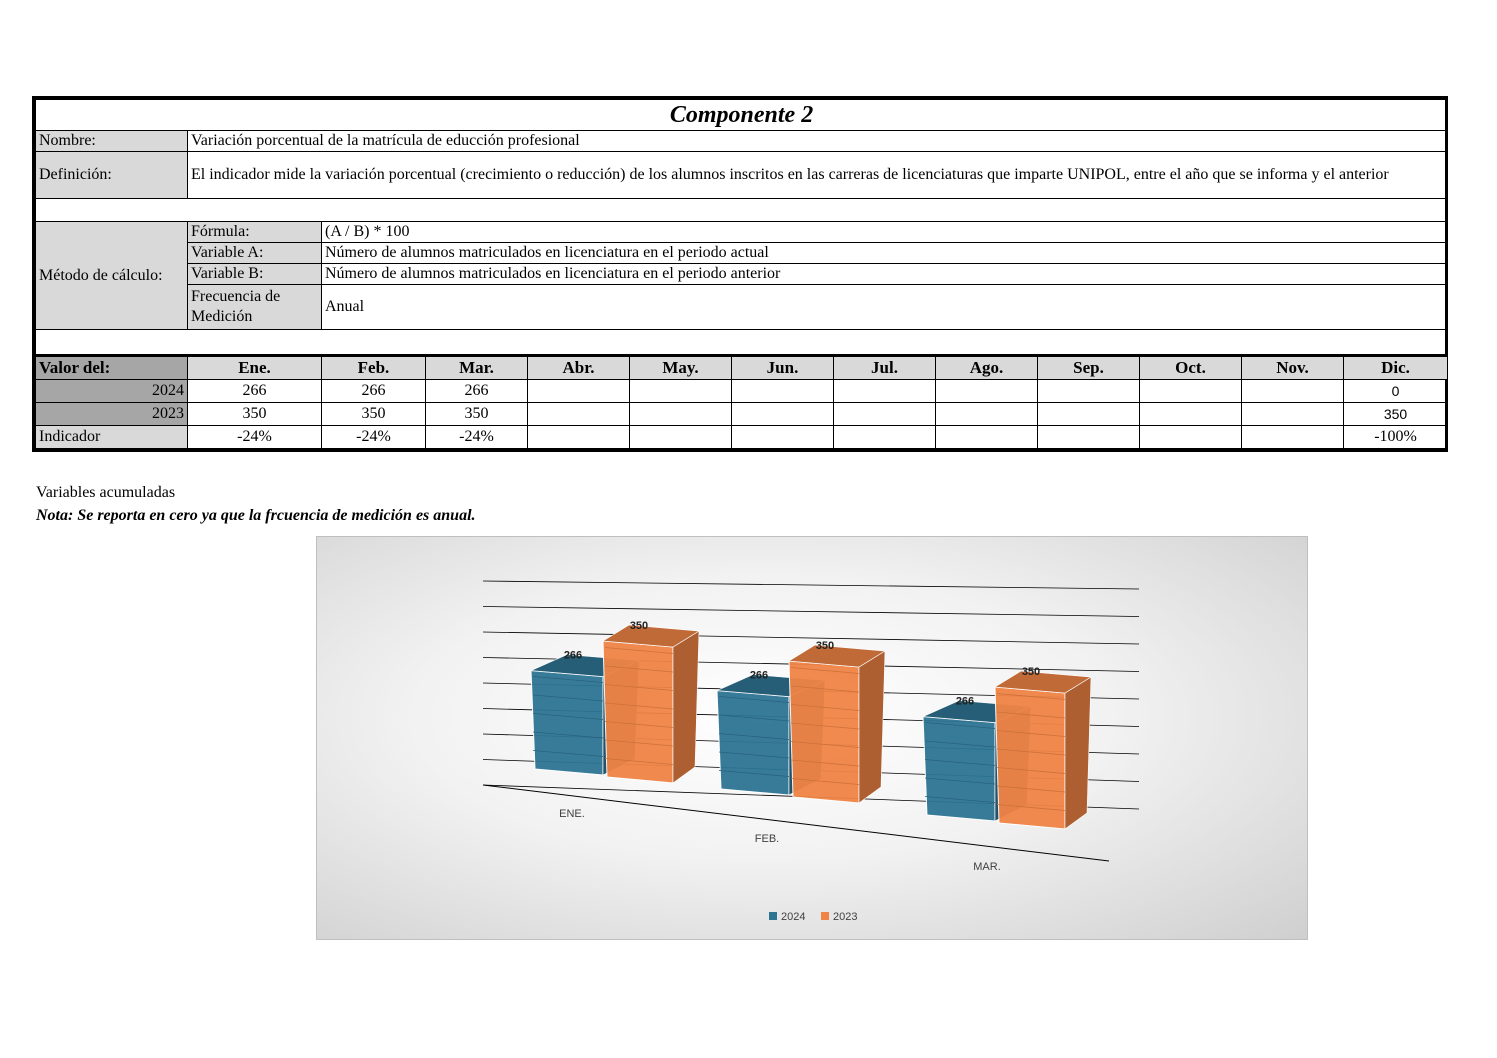 Image resolution: width=1497 pixels, height=1058 pixels. I want to click on month-header-cell: Sep., so click(1088, 367).